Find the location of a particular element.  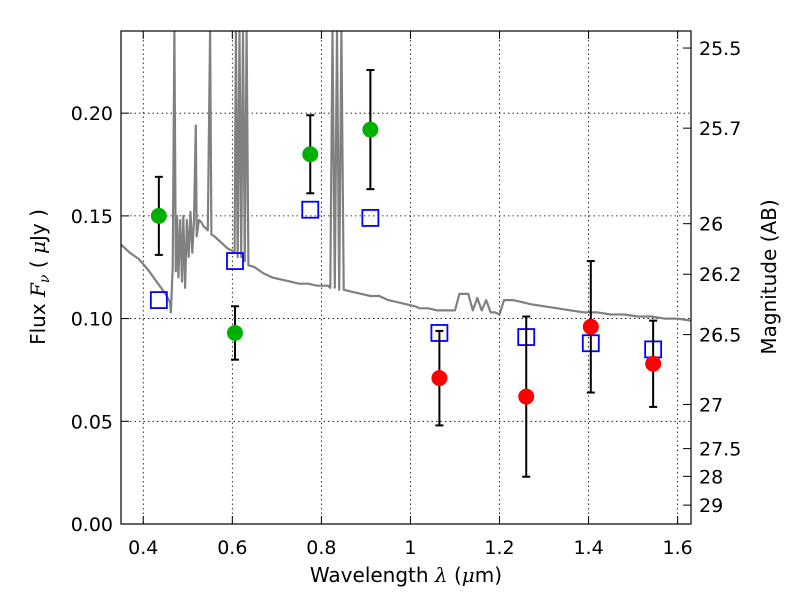

y-axis-label: Flux Fν ( μJy ) is located at coordinates (39, 277).